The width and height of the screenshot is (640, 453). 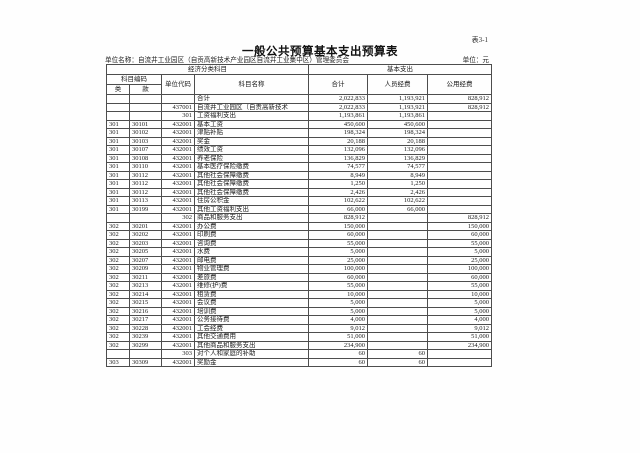 I want to click on table-row: 302 30205 432001 水费 5,000 5,000, so click(x=299, y=252).